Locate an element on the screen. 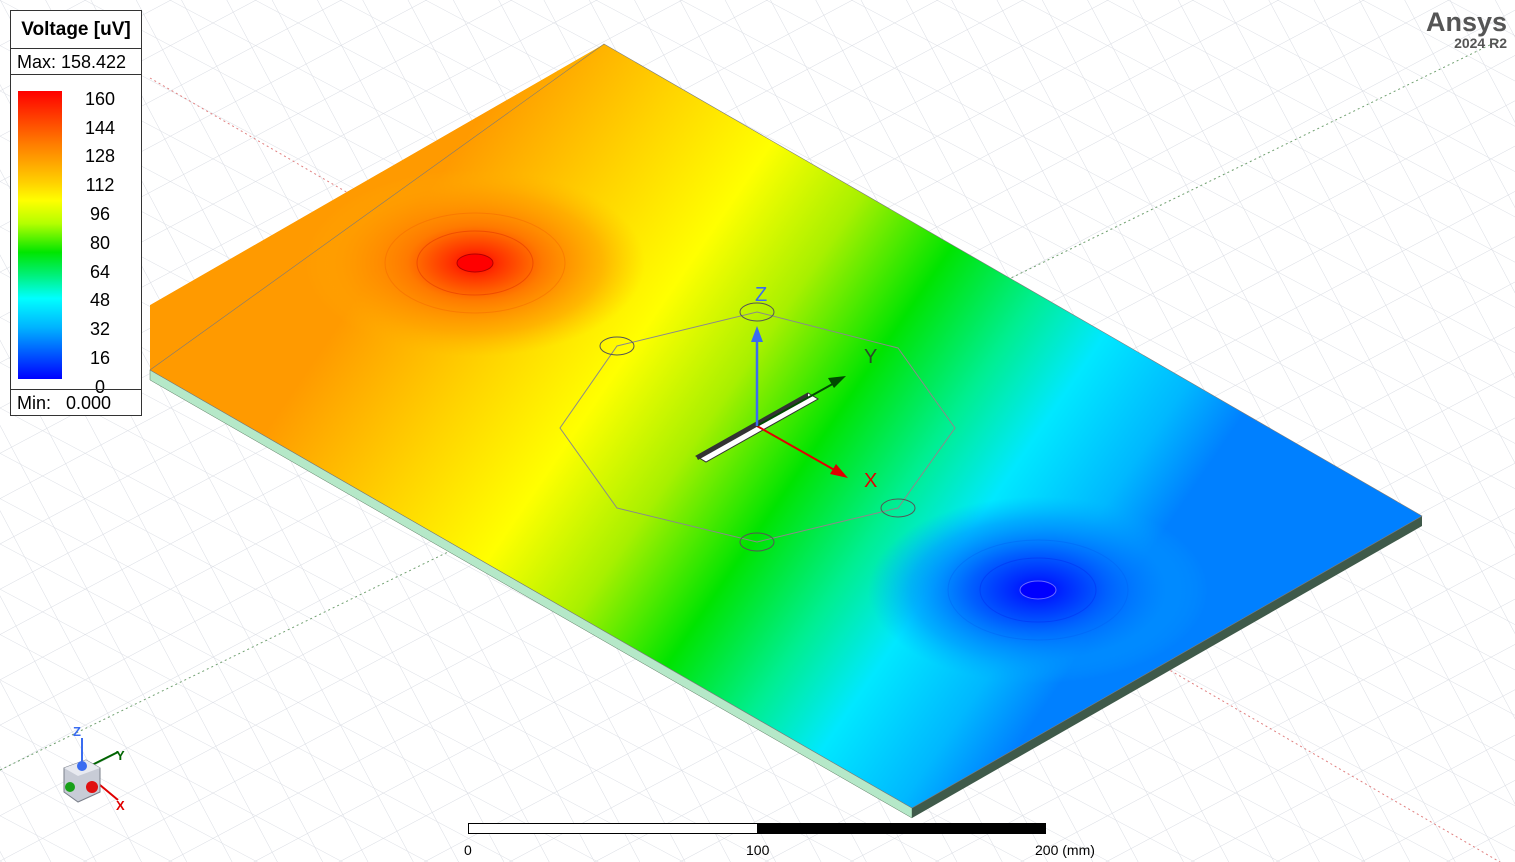  ansys-logo: Ansys 2024 R2 is located at coordinates (1466, 29).